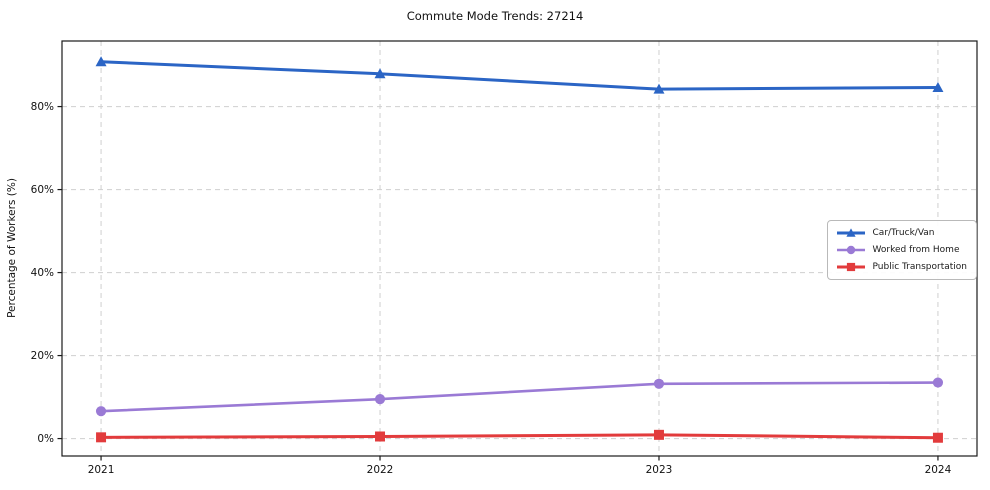 This screenshot has width=990, height=490. I want to click on legend-item-worked-from-home: Worked from Home, so click(901, 250).